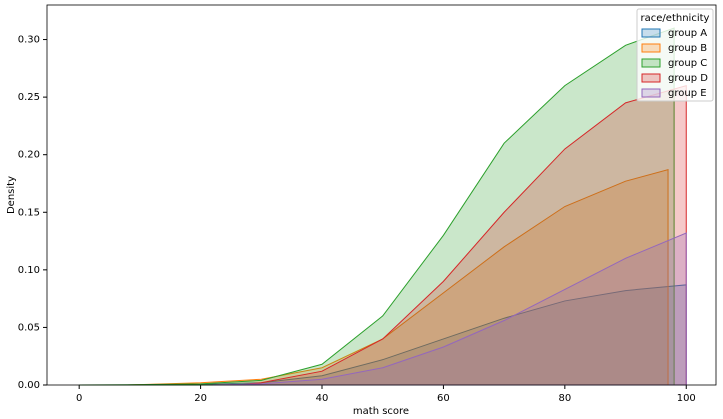 The height and width of the screenshot is (419, 723). Describe the element at coordinates (322, 398) in the screenshot. I see `x-tick-label: 40` at that location.